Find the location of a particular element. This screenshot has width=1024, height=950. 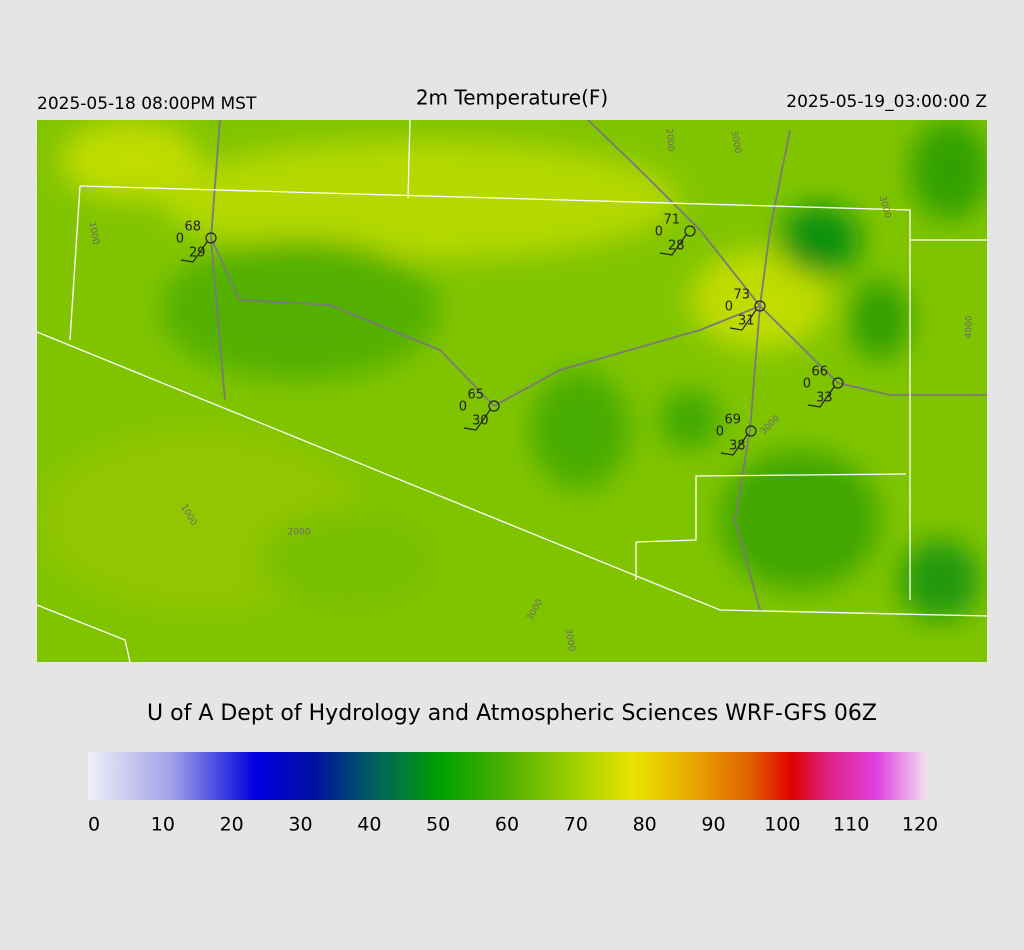

station: 690 38 is located at coordinates (736, 434).